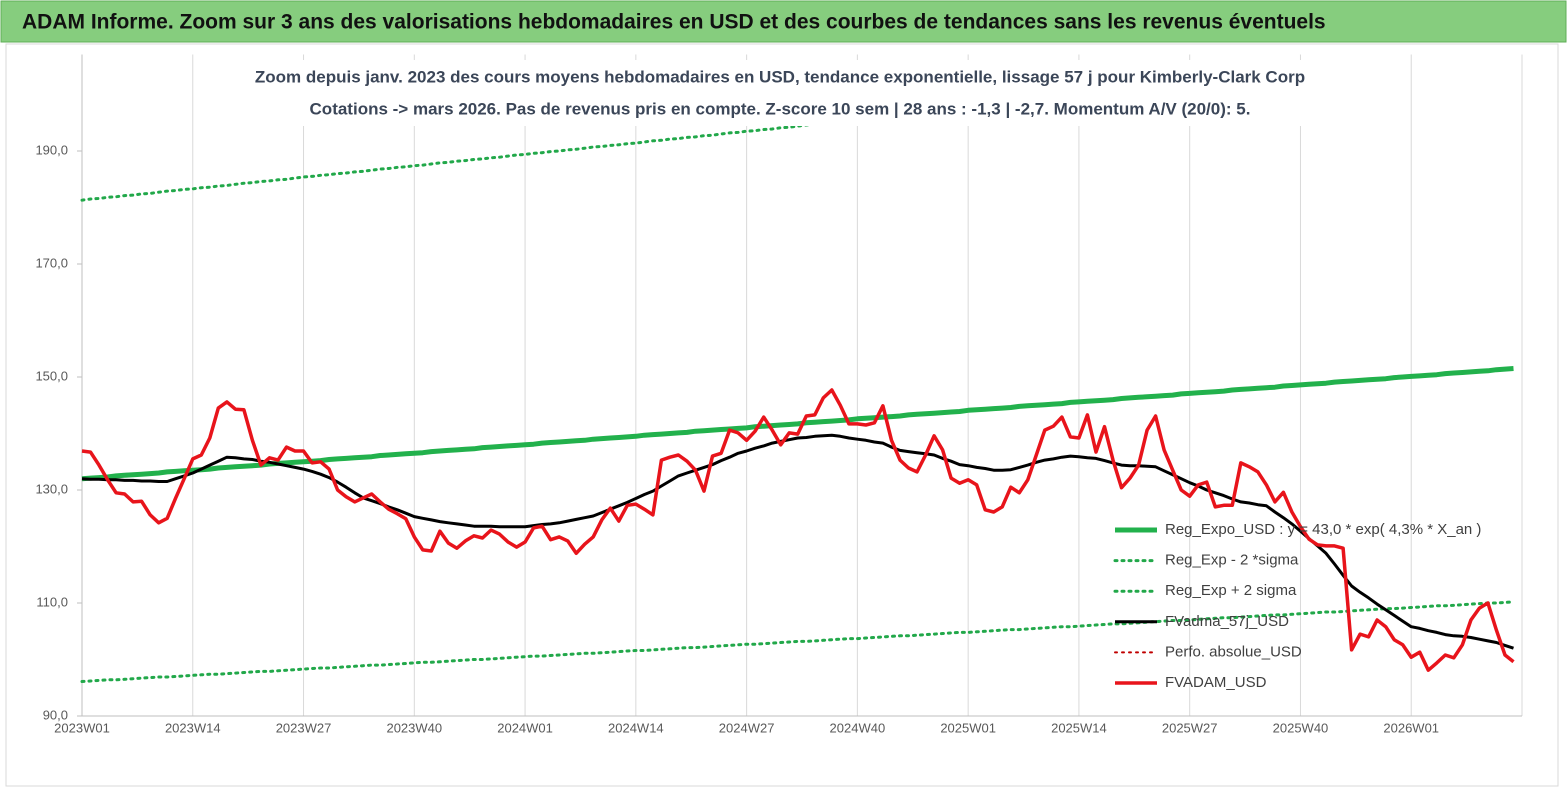 This screenshot has width=1567, height=797. I want to click on x-tick-label: 2024W14, so click(636, 727).